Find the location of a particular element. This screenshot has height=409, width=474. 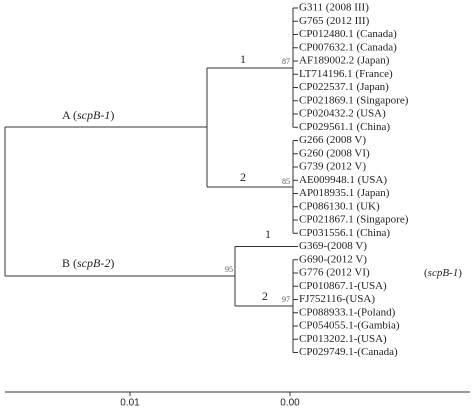

leaf-label: AE009948.1 (USA) is located at coordinates (343, 180).